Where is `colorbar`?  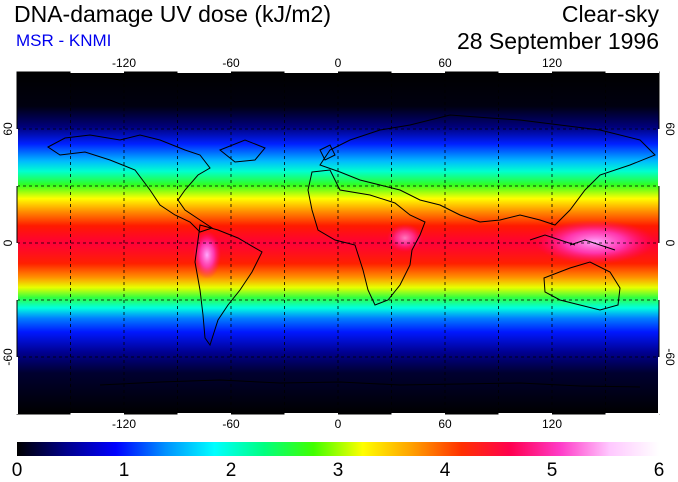 colorbar is located at coordinates (338, 449).